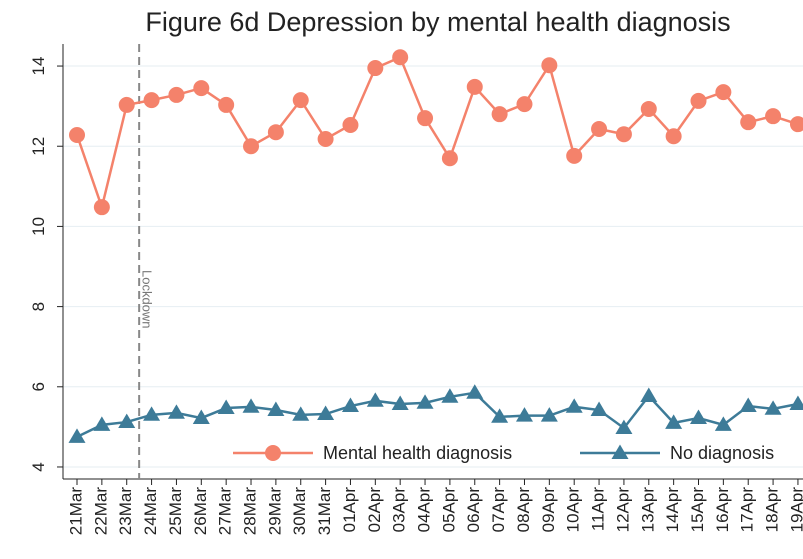  I want to click on x-tick-label: 04Apr, so click(424, 510).